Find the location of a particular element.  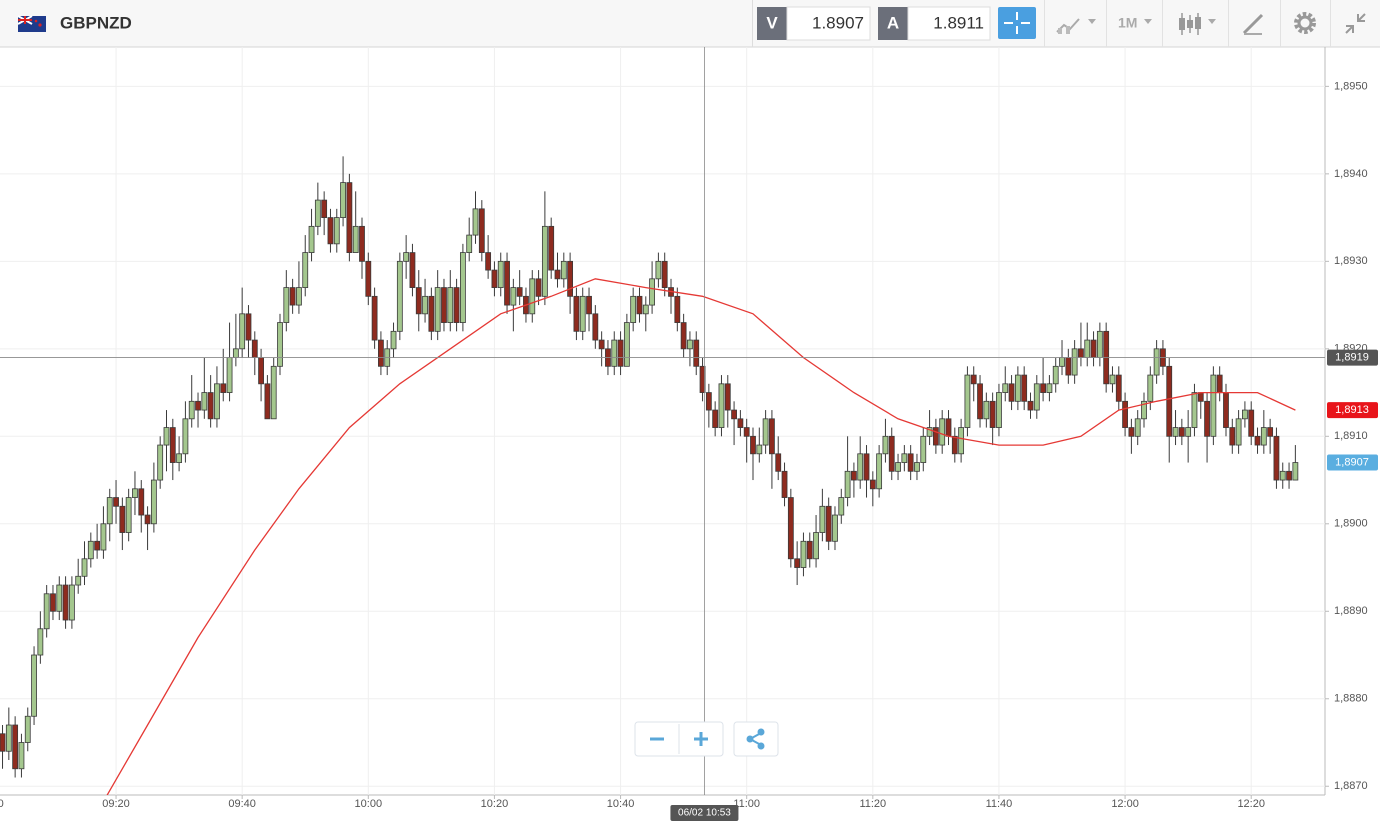

share-button is located at coordinates (756, 739).